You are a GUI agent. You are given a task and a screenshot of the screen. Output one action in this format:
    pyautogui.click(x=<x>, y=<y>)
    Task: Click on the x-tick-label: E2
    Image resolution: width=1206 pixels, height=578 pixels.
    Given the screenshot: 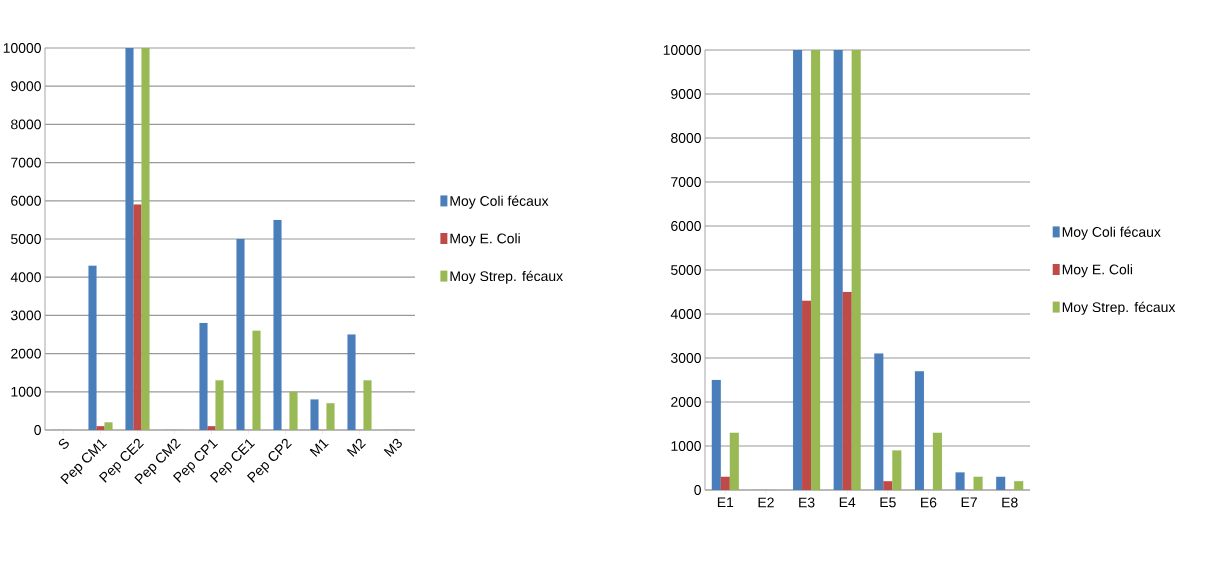 What is the action you would take?
    pyautogui.click(x=766, y=502)
    